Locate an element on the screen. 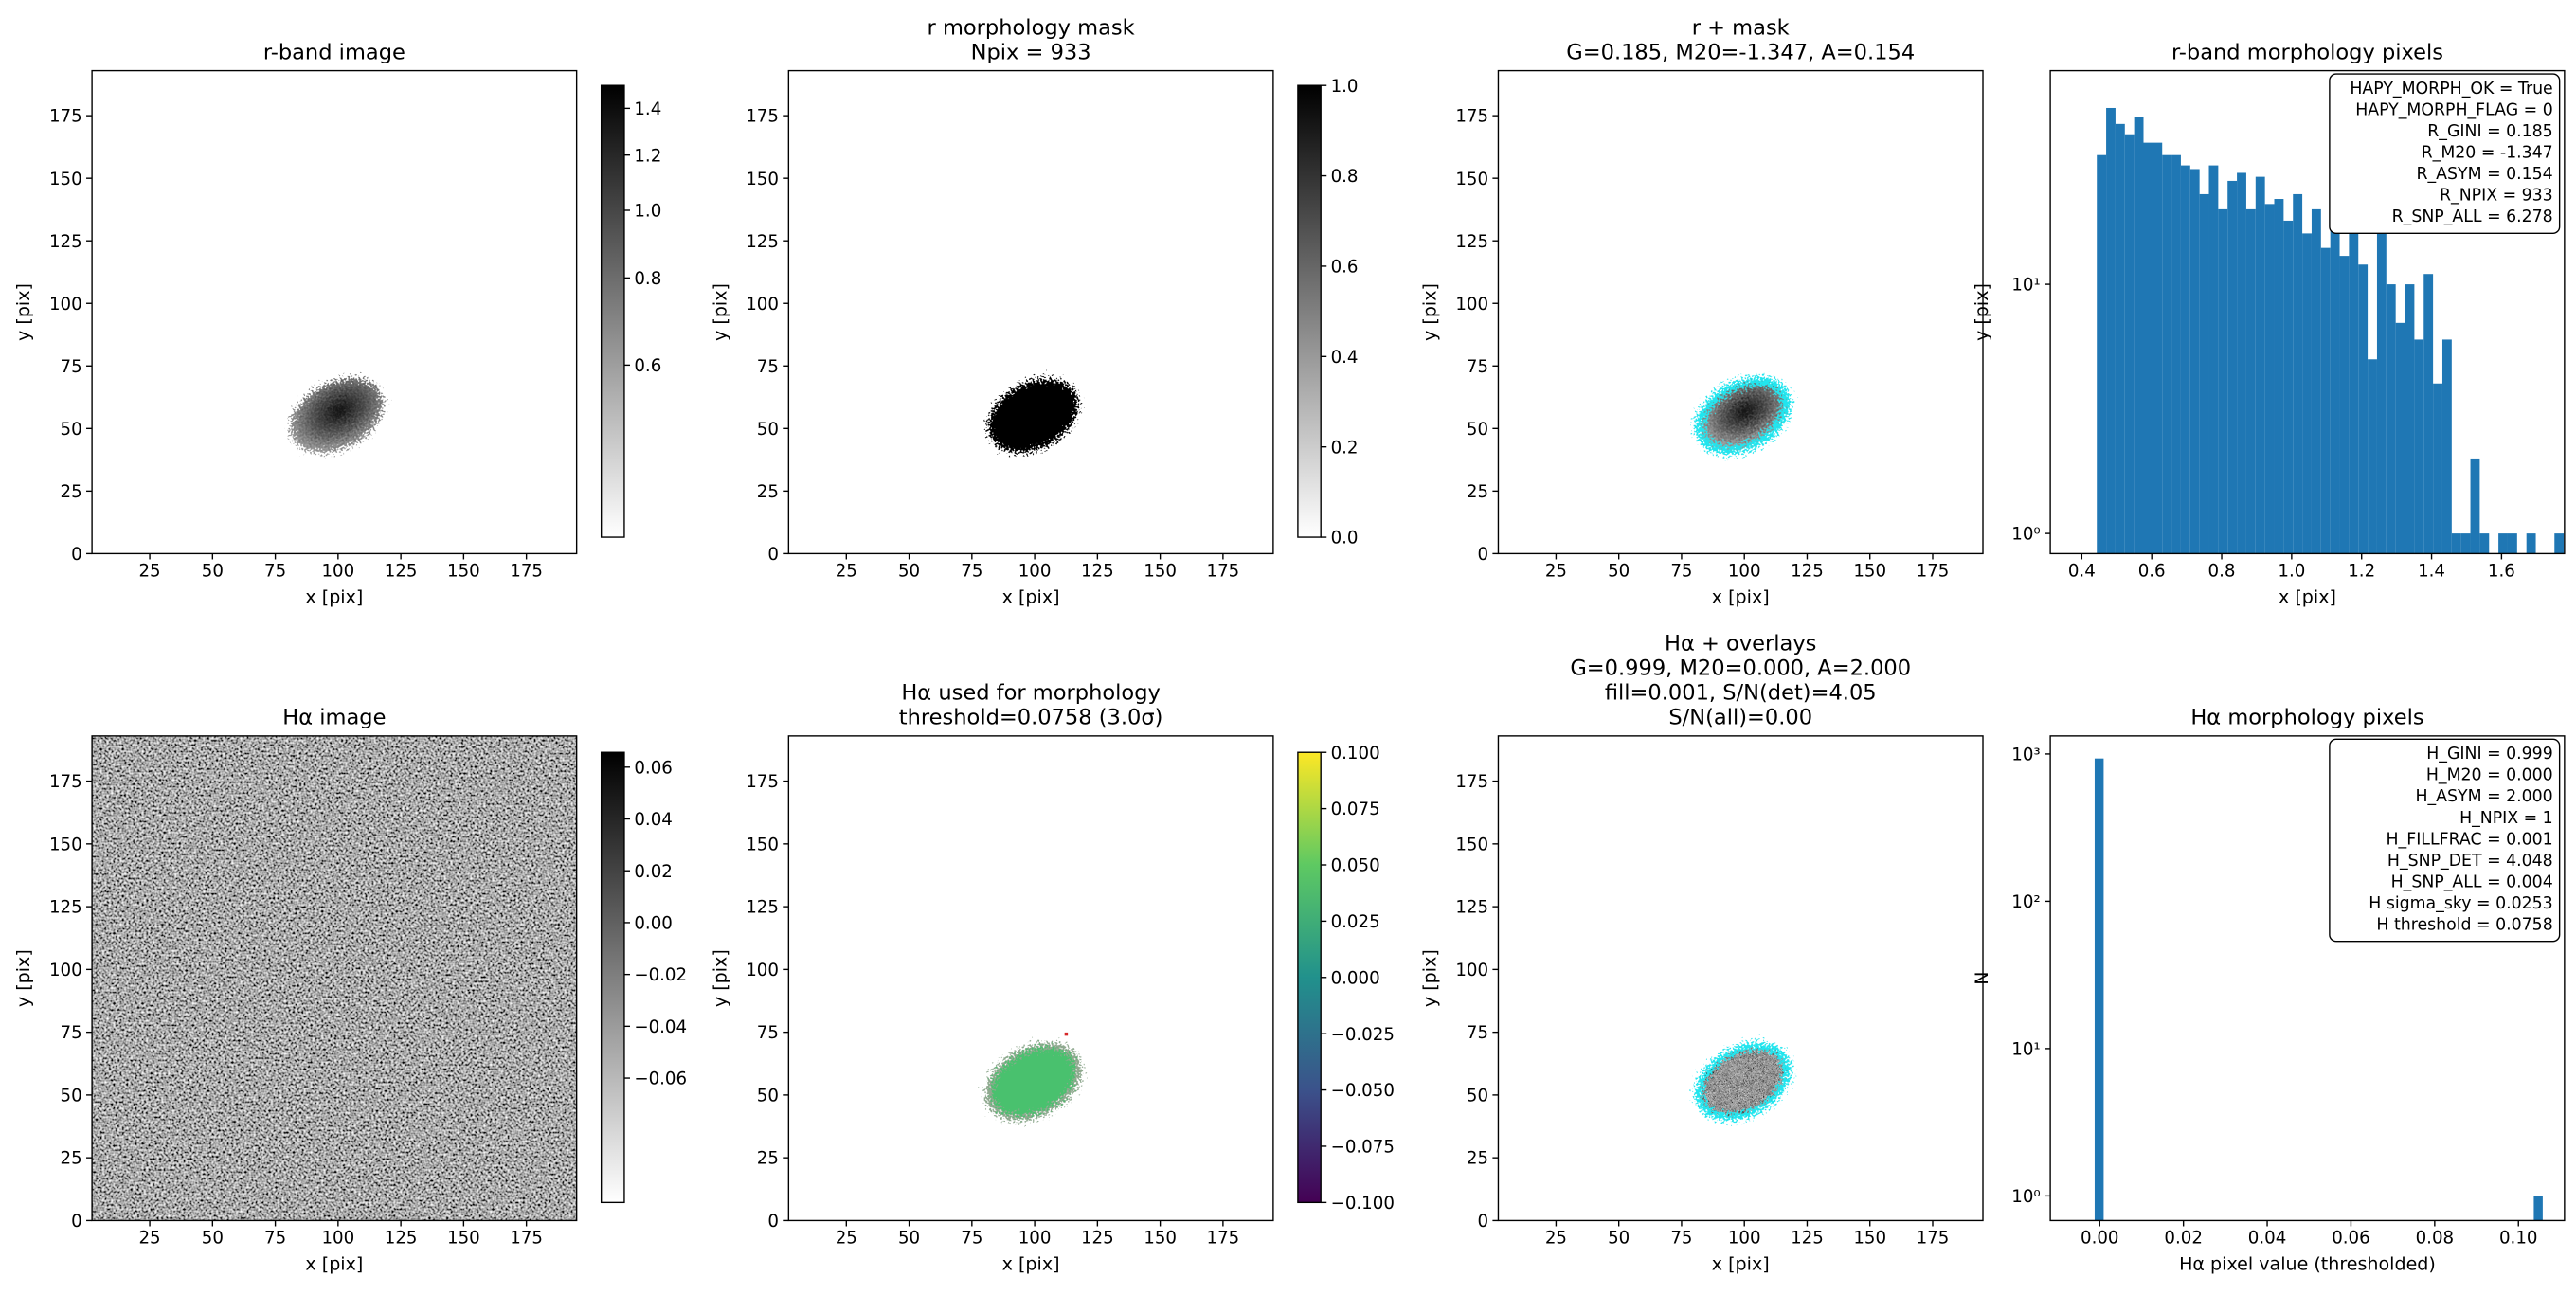  threshold-image is located at coordinates (1033, 1082).